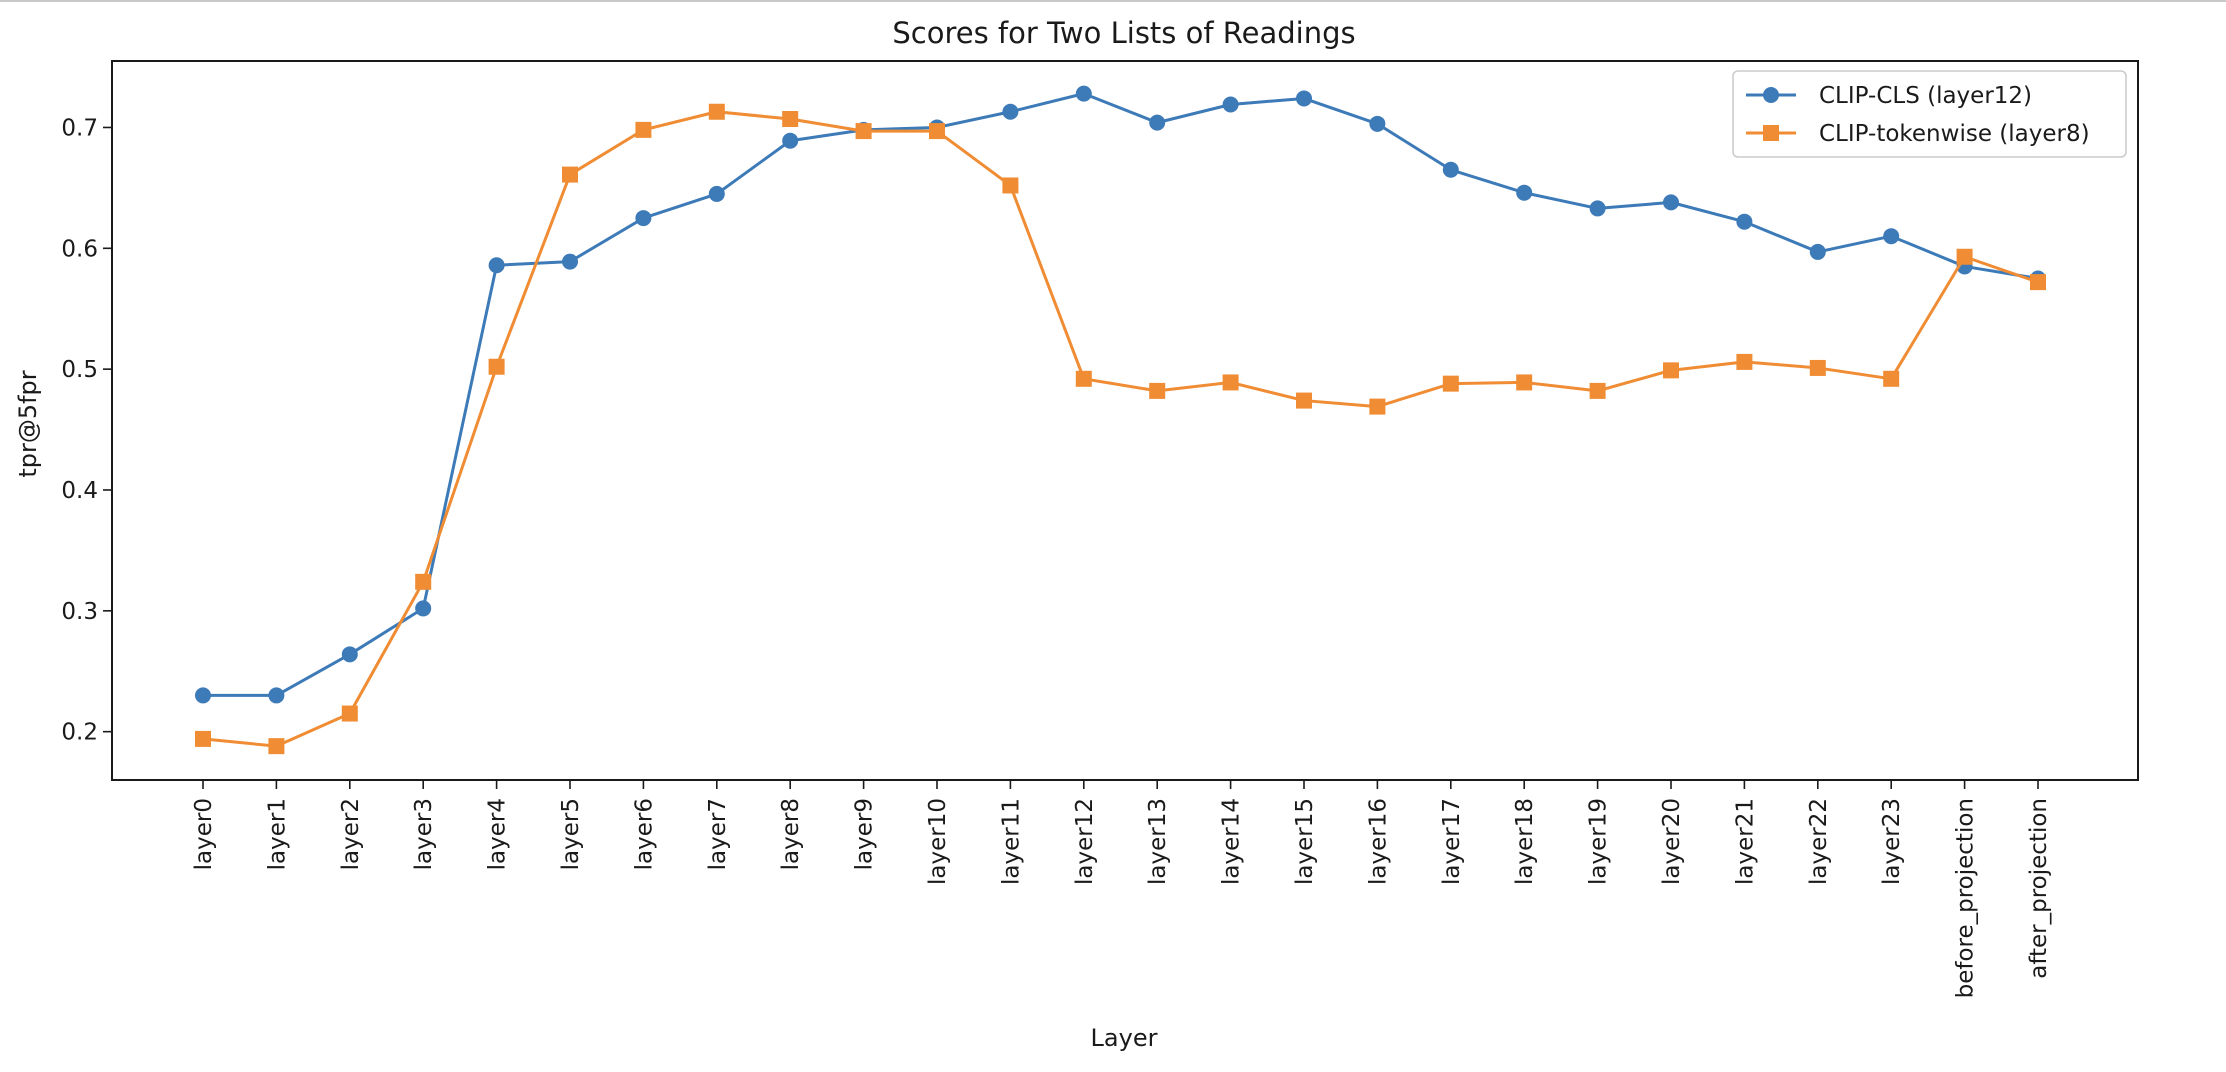 The height and width of the screenshot is (1072, 2226). I want to click on x-tick-label: layer16, so click(1378, 841).